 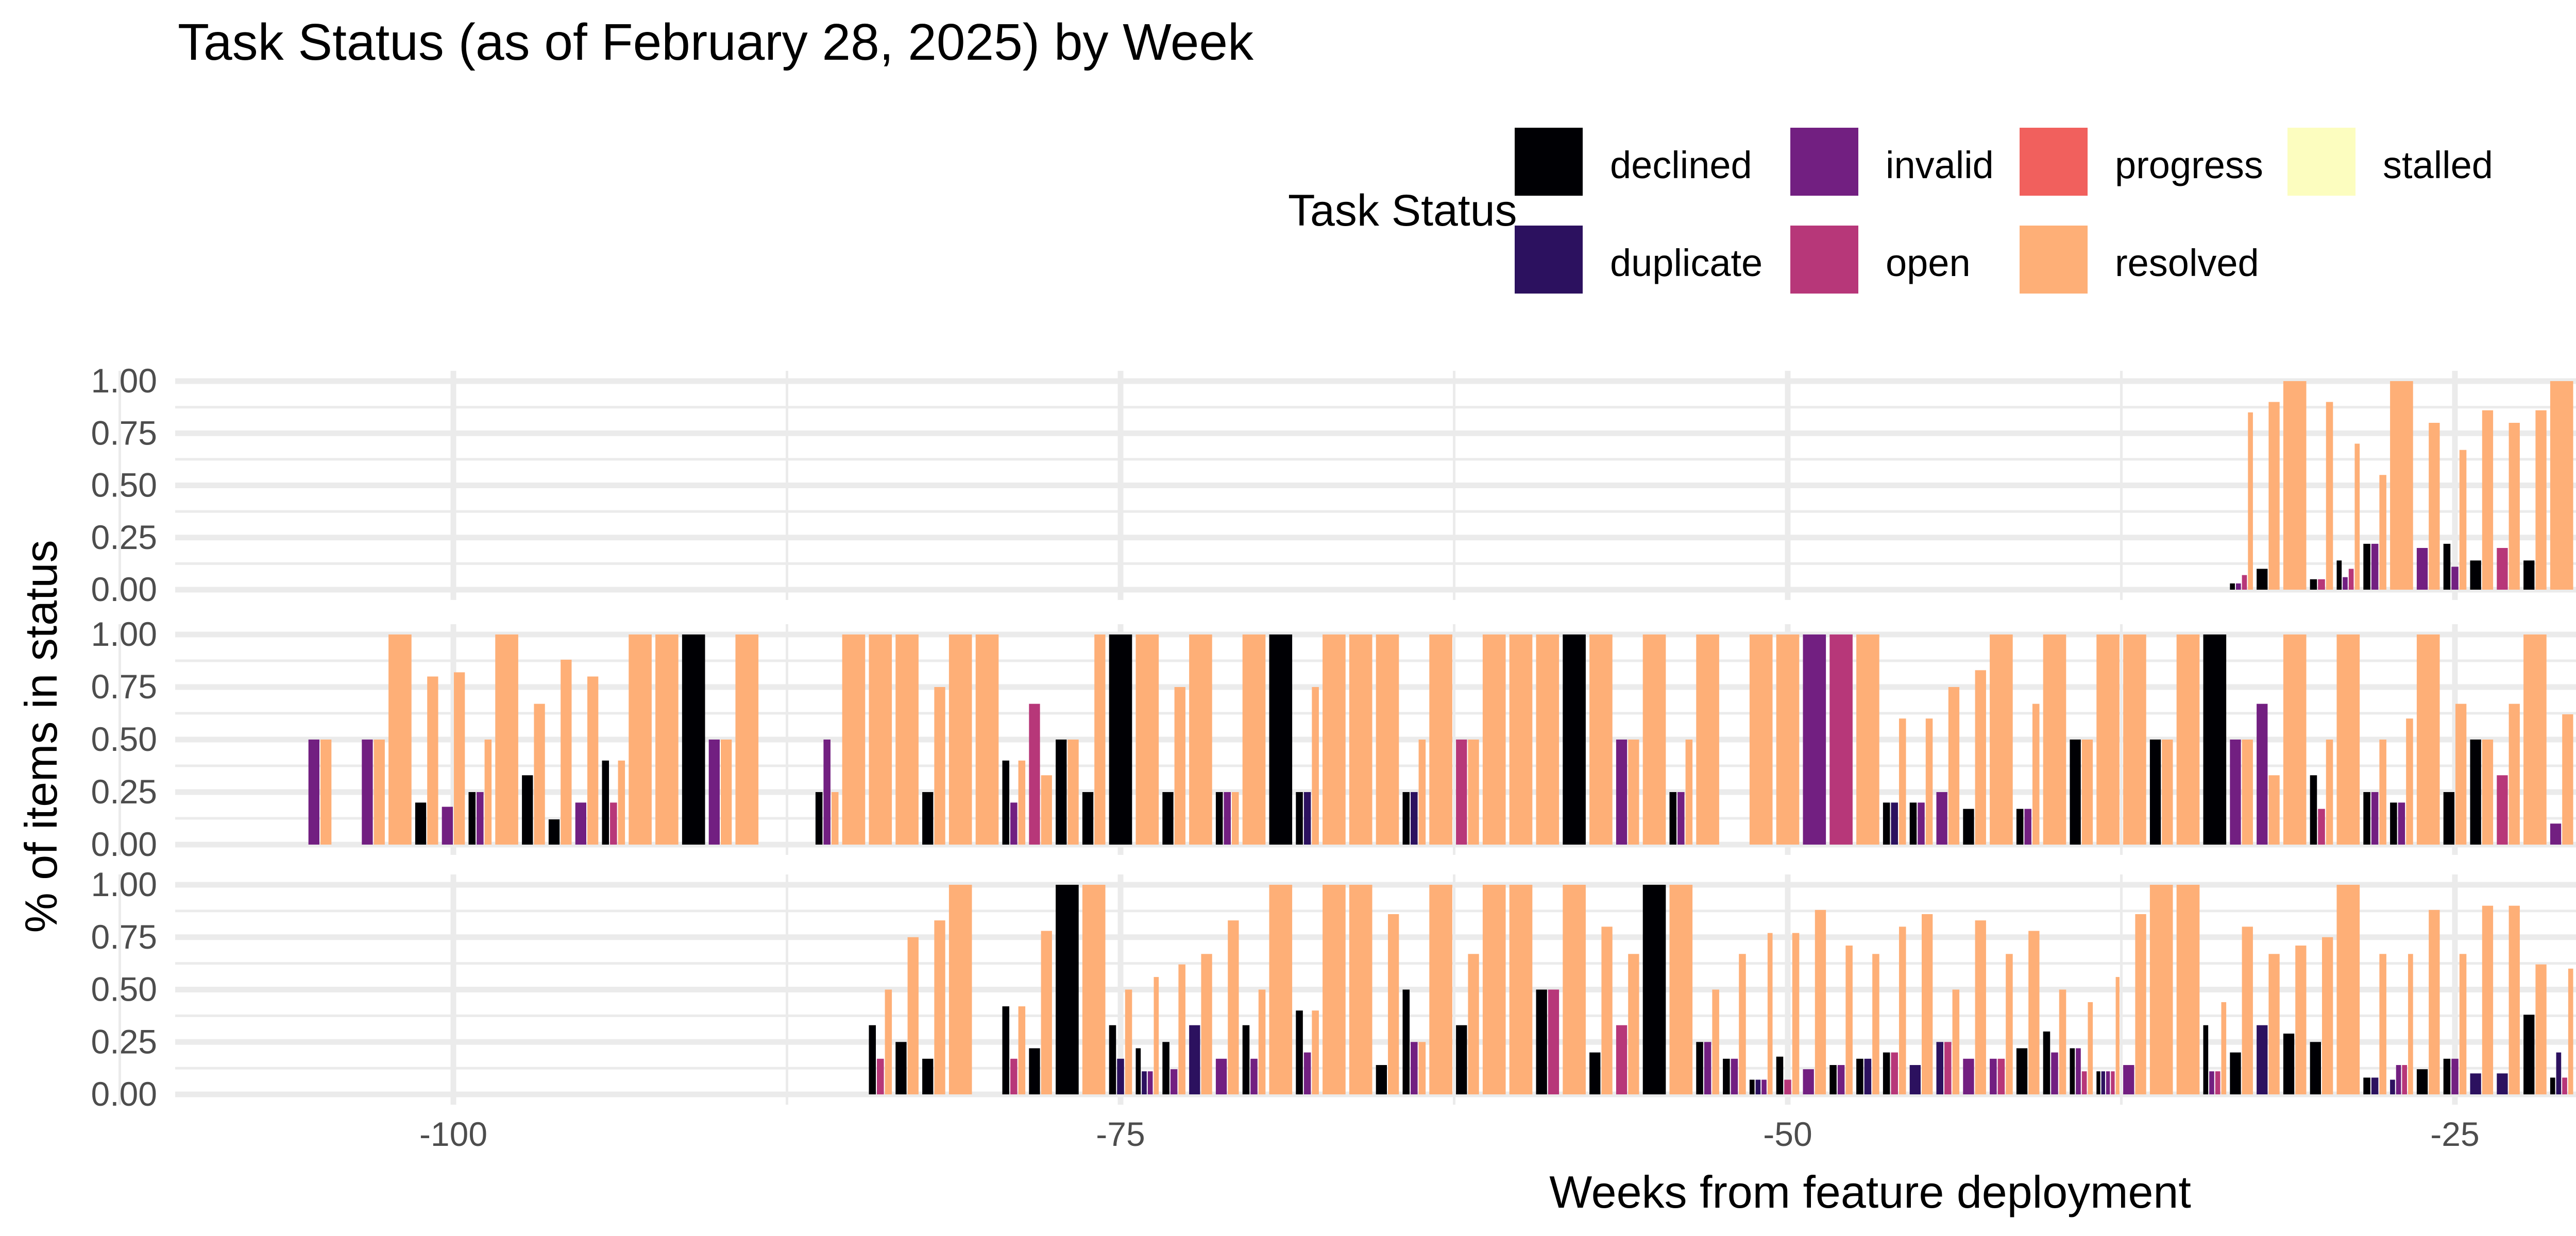 What do you see at coordinates (2422, 1081) in the screenshot?
I see `bar-HTTP-deprecation-w-26-declined` at bounding box center [2422, 1081].